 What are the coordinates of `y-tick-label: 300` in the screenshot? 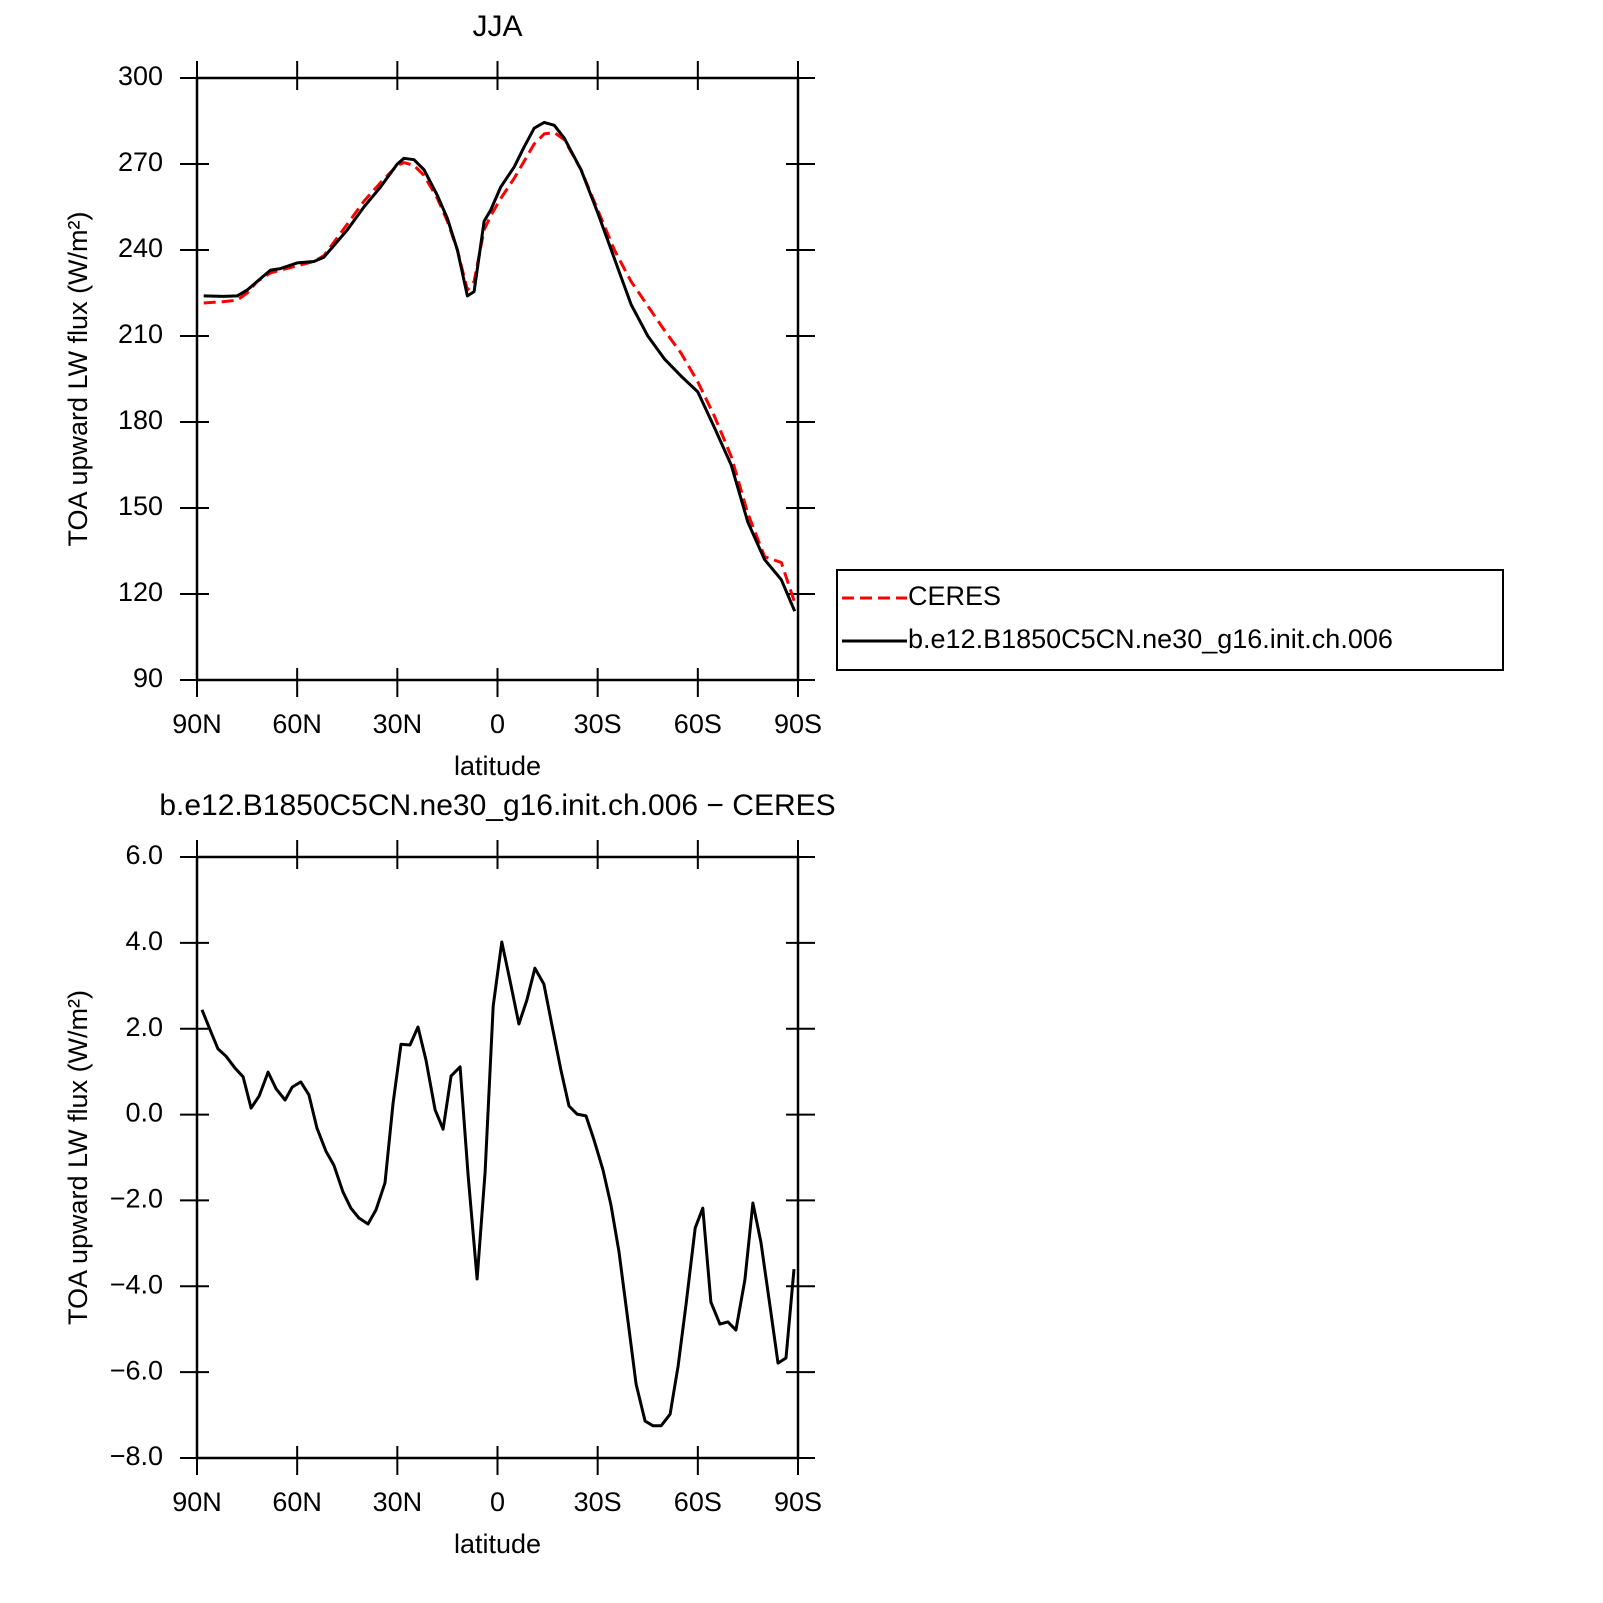 It's located at (140, 76).